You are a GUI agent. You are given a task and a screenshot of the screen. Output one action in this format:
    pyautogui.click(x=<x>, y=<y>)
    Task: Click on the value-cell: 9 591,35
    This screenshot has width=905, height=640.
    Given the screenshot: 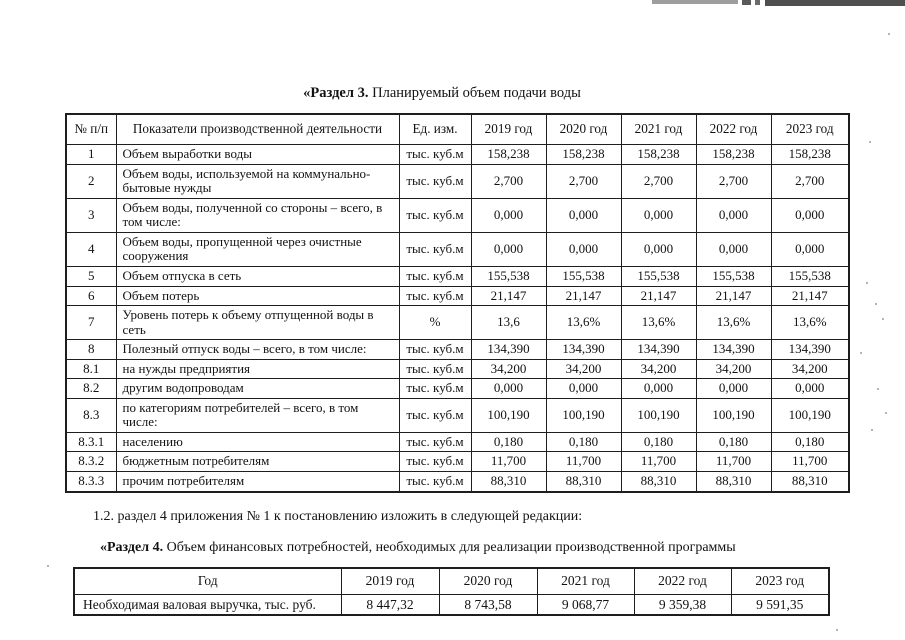 What is the action you would take?
    pyautogui.click(x=780, y=604)
    